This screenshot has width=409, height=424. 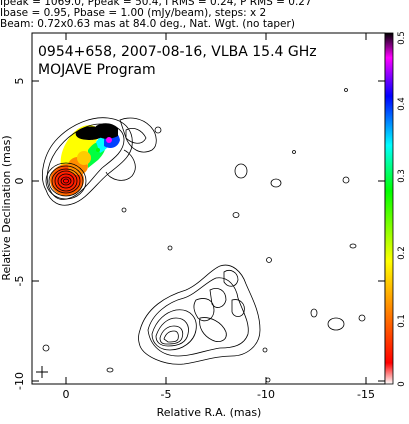 I want to click on x-tick-2: -10, so click(x=266, y=394).